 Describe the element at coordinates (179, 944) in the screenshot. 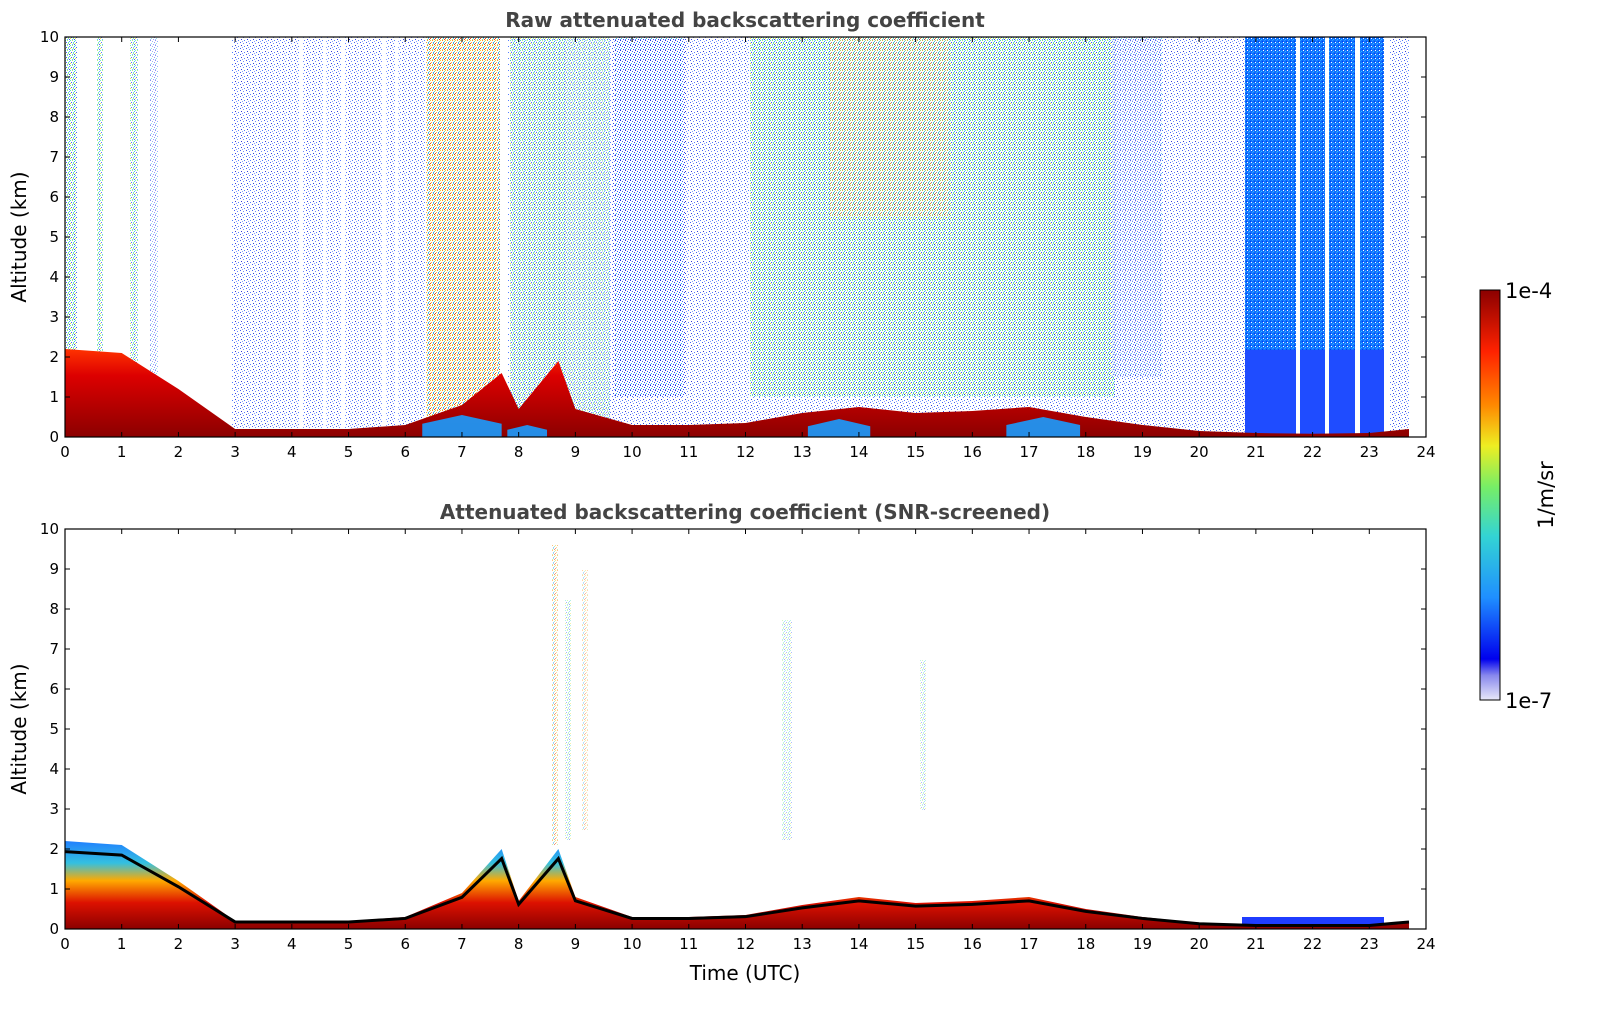

I see `panel-screened-xtick-label: 2` at that location.